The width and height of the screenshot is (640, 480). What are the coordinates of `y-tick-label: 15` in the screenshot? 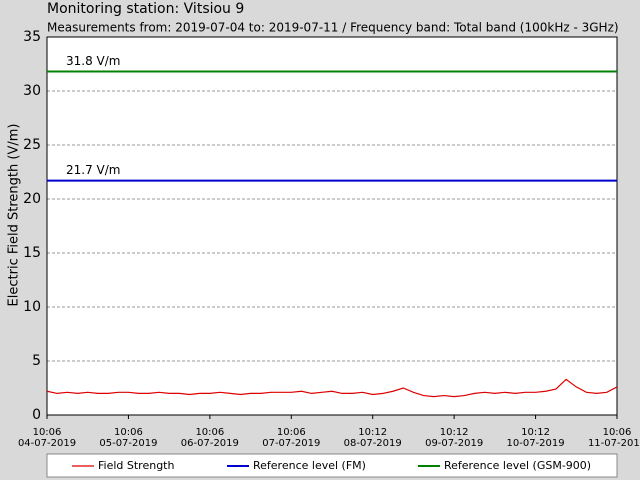 It's located at (32, 253).